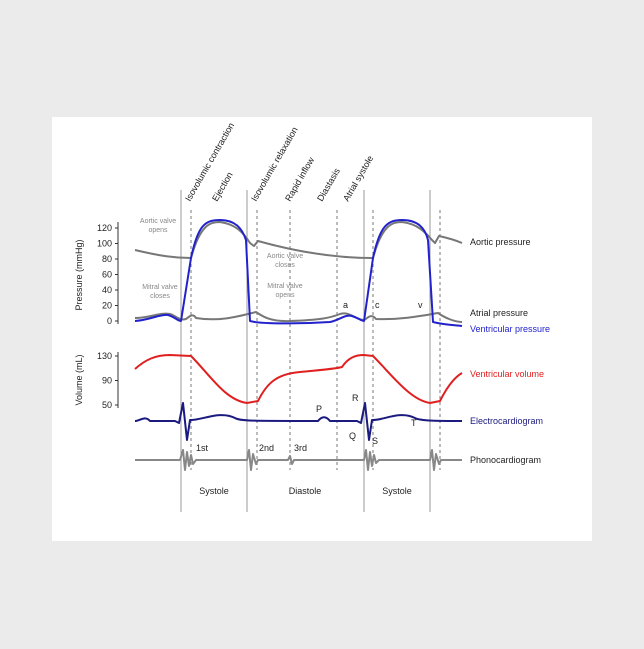 The image size is (644, 649). Describe the element at coordinates (305, 491) in the screenshot. I see `period-label: Diastole` at that location.